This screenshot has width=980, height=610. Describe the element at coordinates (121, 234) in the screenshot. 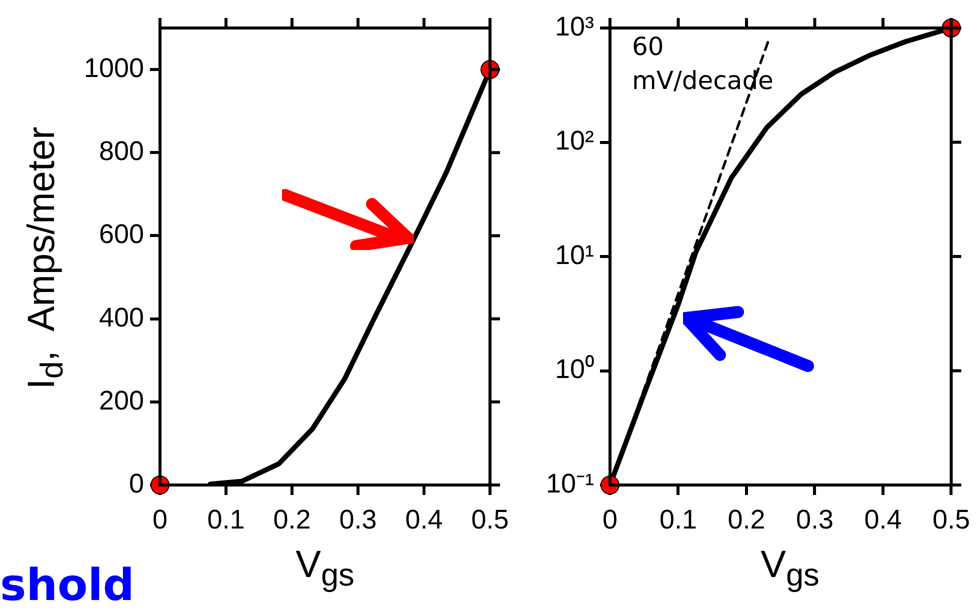

I see `y-tick-label: 600` at that location.